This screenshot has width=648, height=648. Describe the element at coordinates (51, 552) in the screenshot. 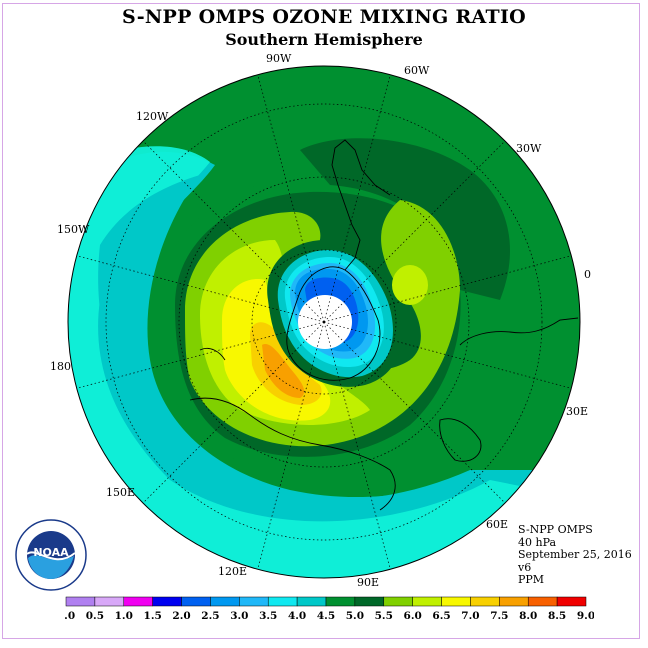

I see `logo-text: NOAA` at that location.